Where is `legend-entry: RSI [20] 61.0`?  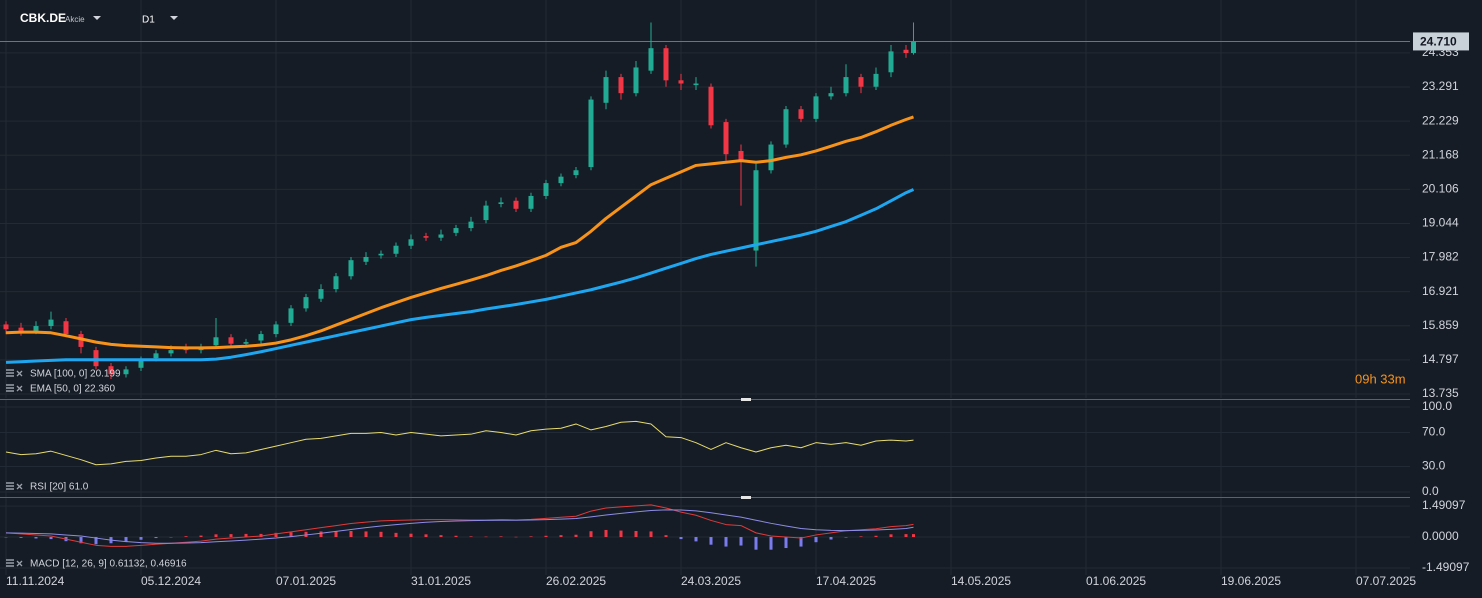
legend-entry: RSI [20] 61.0 is located at coordinates (59, 487).